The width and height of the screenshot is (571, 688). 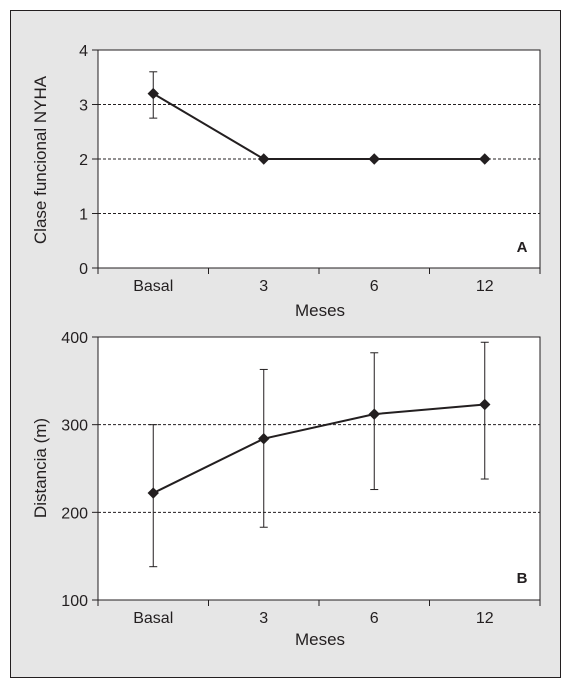 What do you see at coordinates (153, 286) in the screenshot?
I see `chart-a-x-tick-label-0: Basal` at bounding box center [153, 286].